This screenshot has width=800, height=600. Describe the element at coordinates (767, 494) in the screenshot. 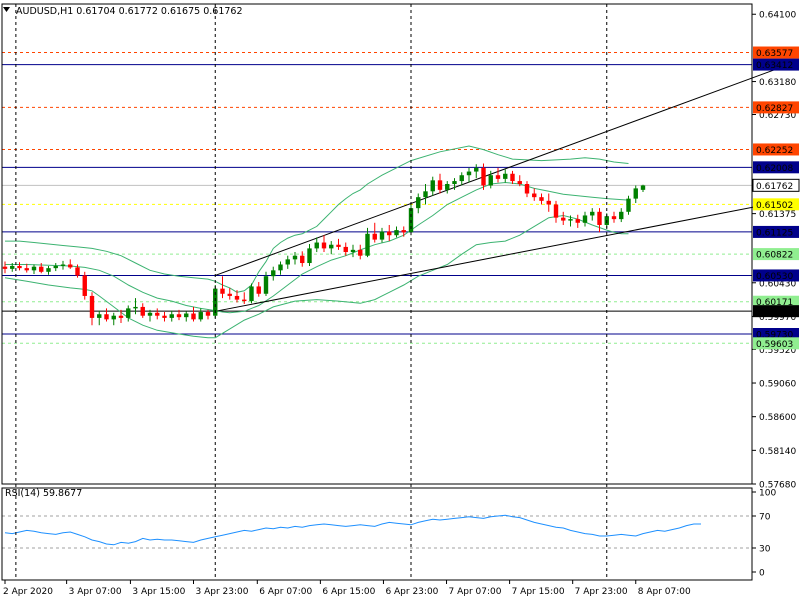

I see `rsi-axis-tick-label: 100` at that location.